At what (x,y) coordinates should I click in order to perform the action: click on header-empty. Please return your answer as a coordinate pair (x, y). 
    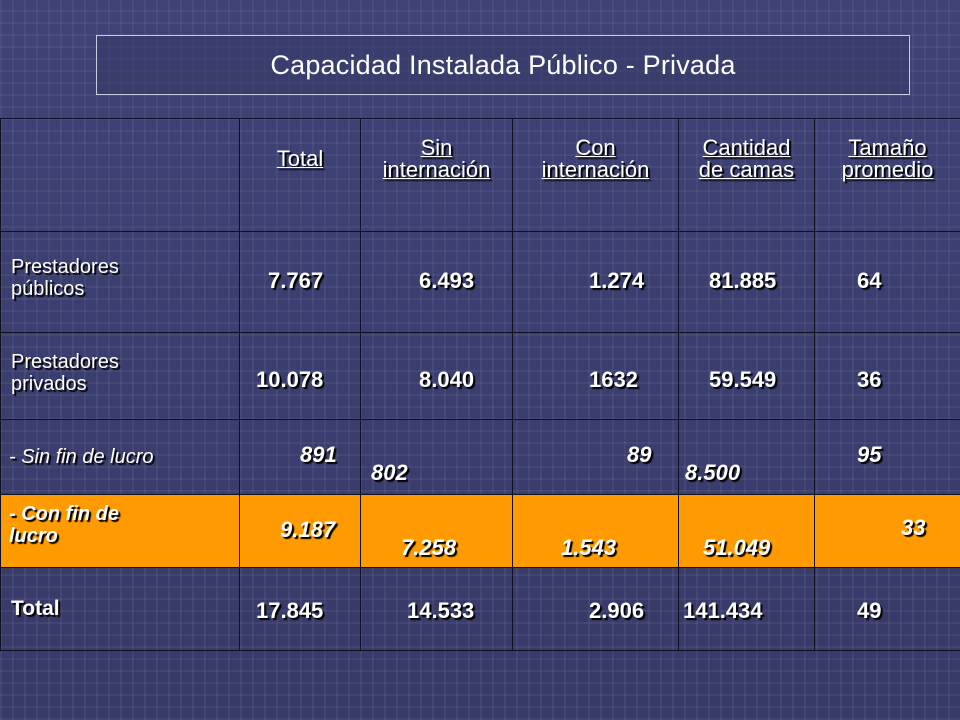
    Looking at the image, I should click on (120, 175).